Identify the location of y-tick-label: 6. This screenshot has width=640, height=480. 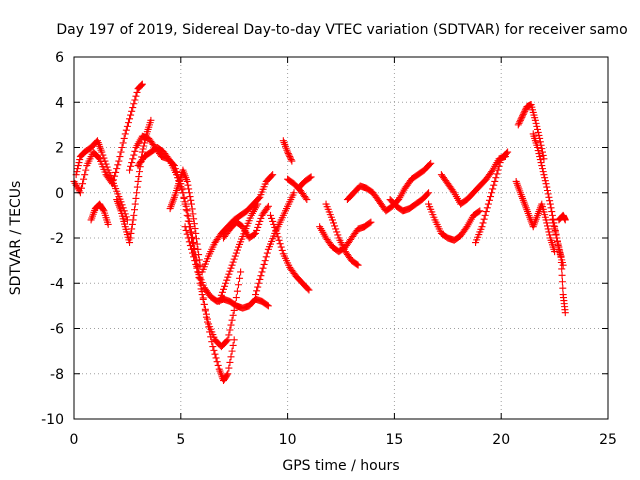
(59, 58).